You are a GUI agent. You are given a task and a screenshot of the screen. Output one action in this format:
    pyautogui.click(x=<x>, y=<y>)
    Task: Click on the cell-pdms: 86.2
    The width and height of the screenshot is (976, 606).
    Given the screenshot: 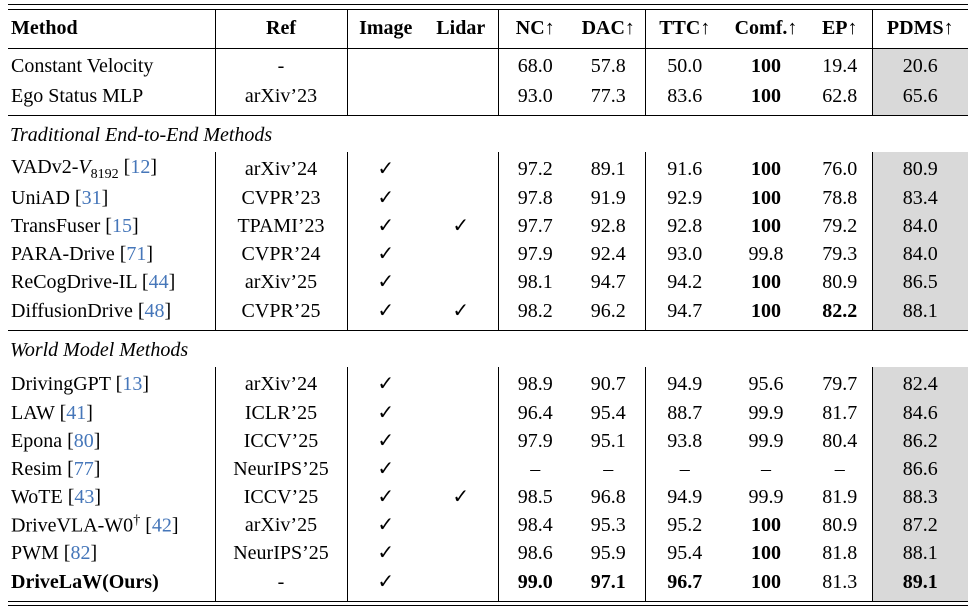 What is the action you would take?
    pyautogui.click(x=920, y=442)
    